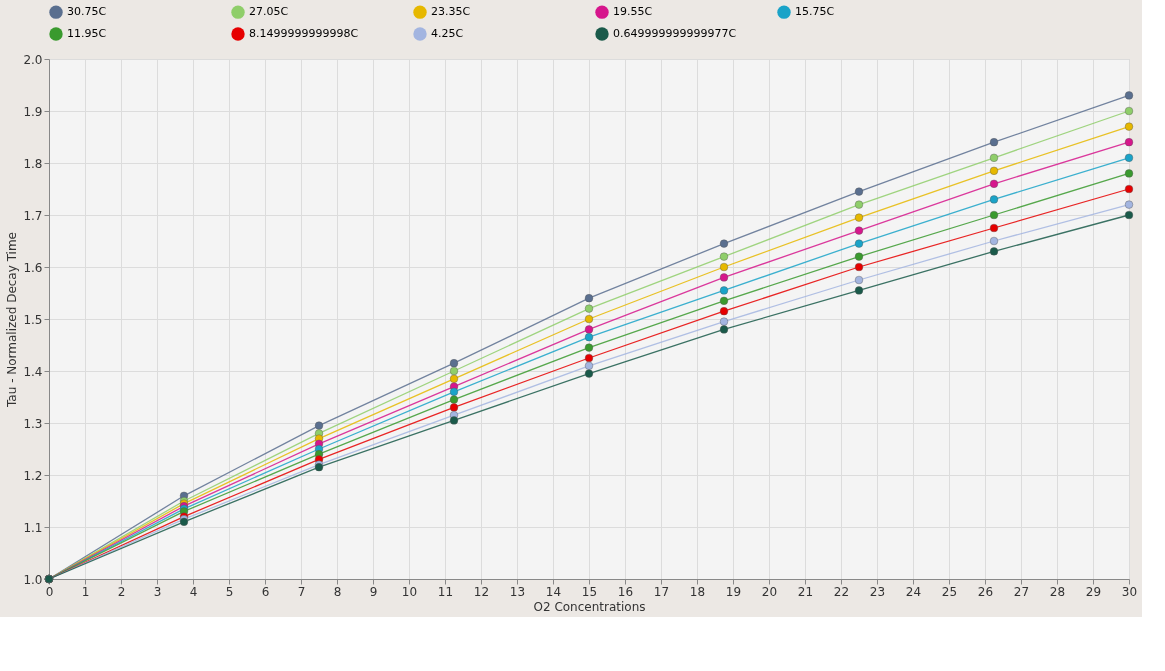 The height and width of the screenshot is (671, 1165). Describe the element at coordinates (193, 591) in the screenshot. I see `x-tick-label: 4` at that location.